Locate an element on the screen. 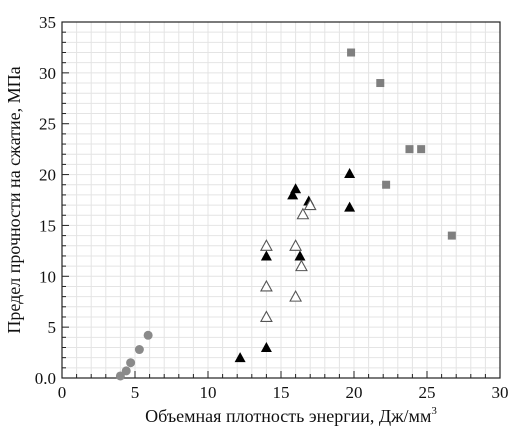  y-tick-label: 0.0 is located at coordinates (45, 378).